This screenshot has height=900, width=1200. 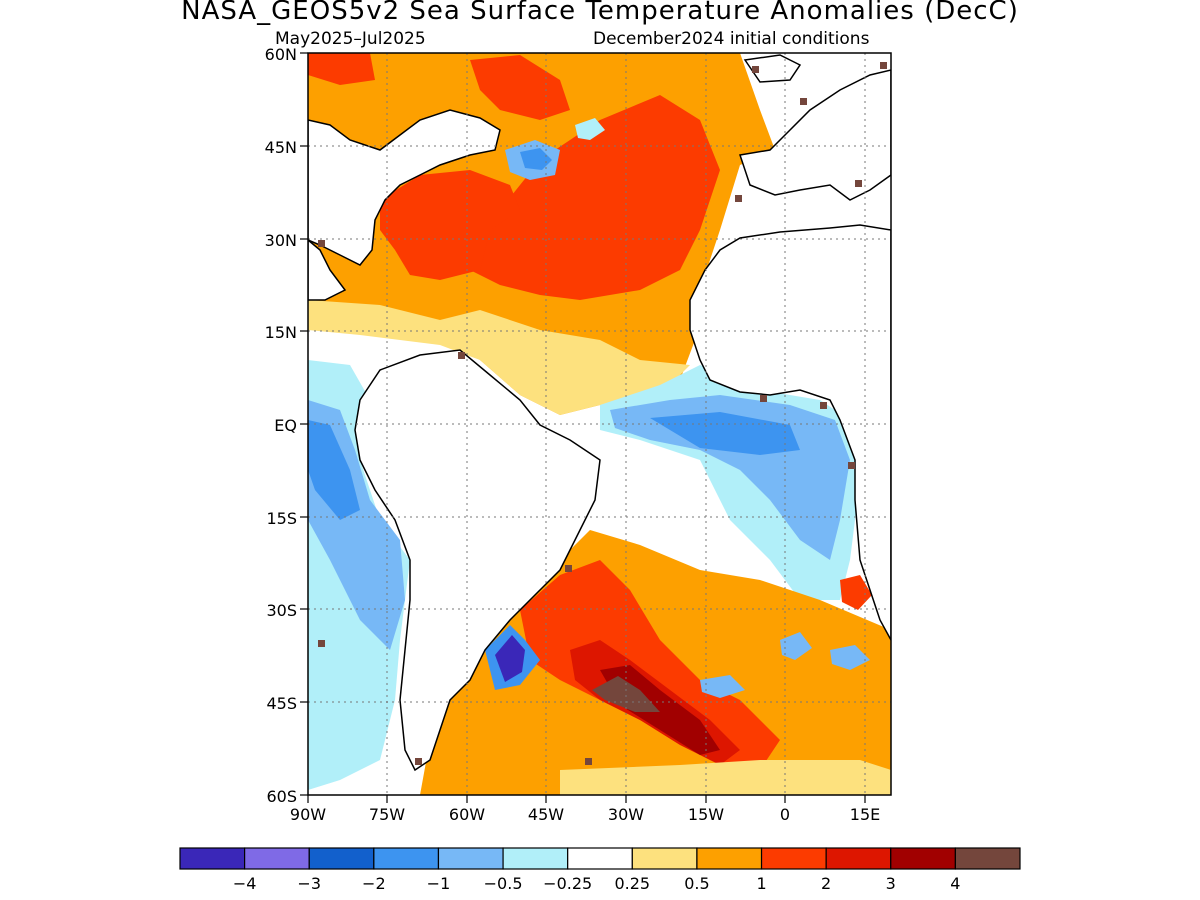 I want to click on colorbar-label: −2, so click(x=374, y=883).